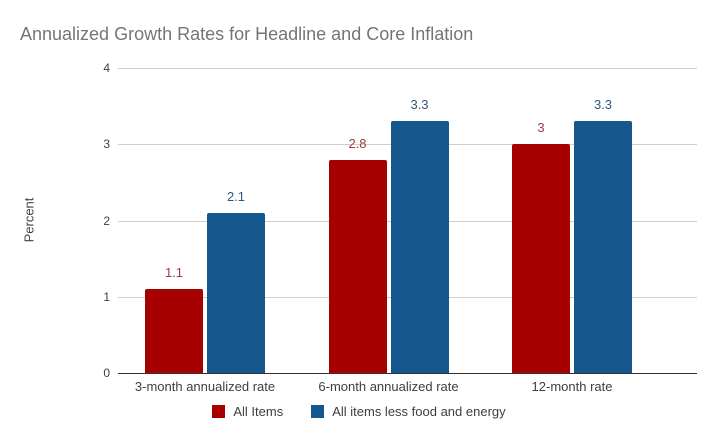  Describe the element at coordinates (106, 373) in the screenshot. I see `y-axis-tick-label: 0` at that location.